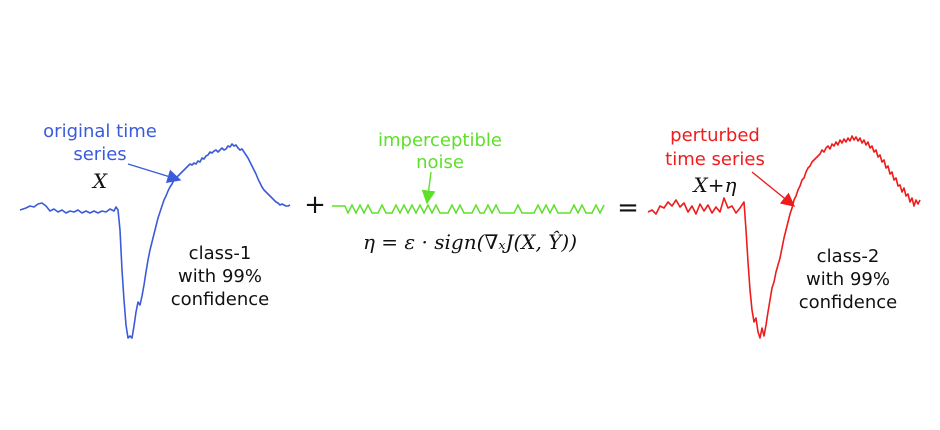 The width and height of the screenshot is (940, 430). What do you see at coordinates (440, 162) in the screenshot?
I see `noise-label-line2: noise` at bounding box center [440, 162].